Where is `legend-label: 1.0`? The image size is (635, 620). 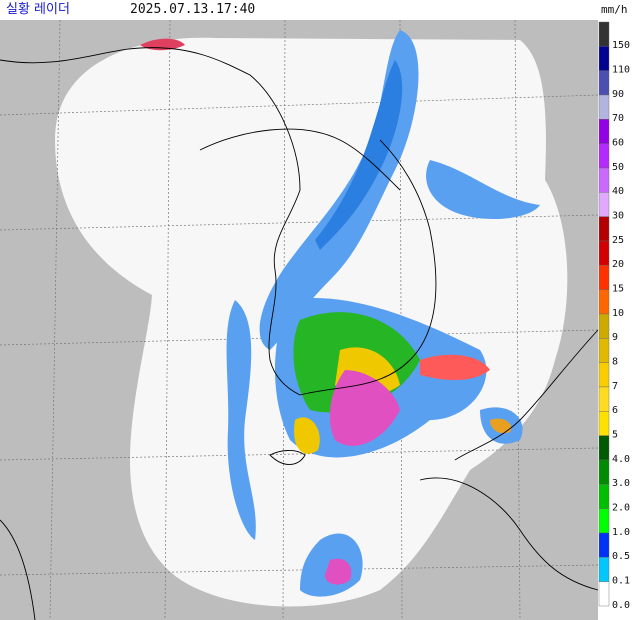 legend-label: 1.0 is located at coordinates (621, 532).